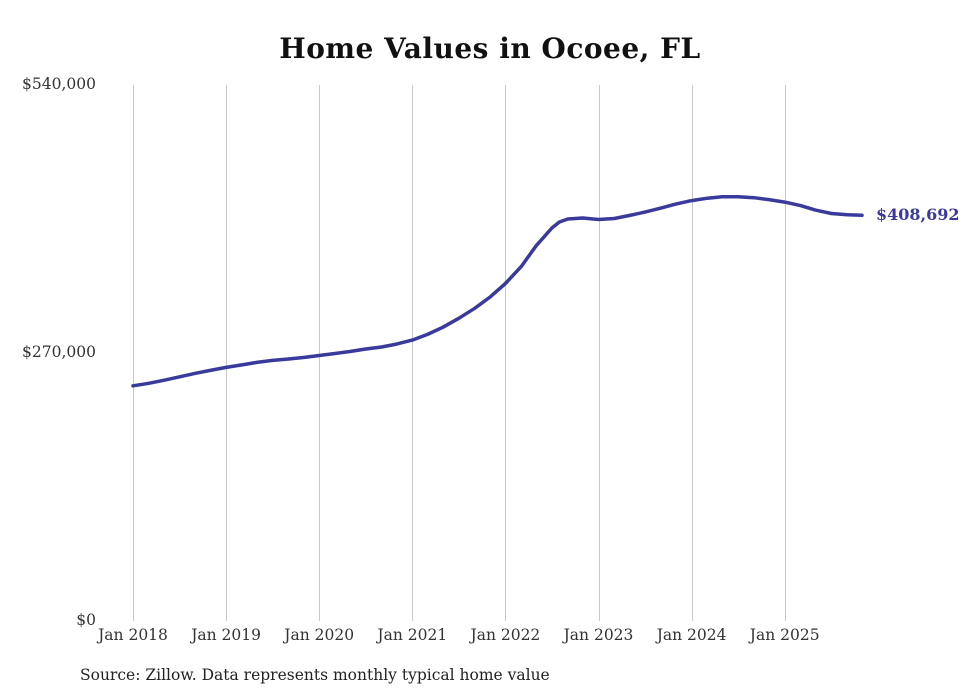  Describe the element at coordinates (598, 635) in the screenshot. I see `x-tick-label: Jan 2023` at that location.